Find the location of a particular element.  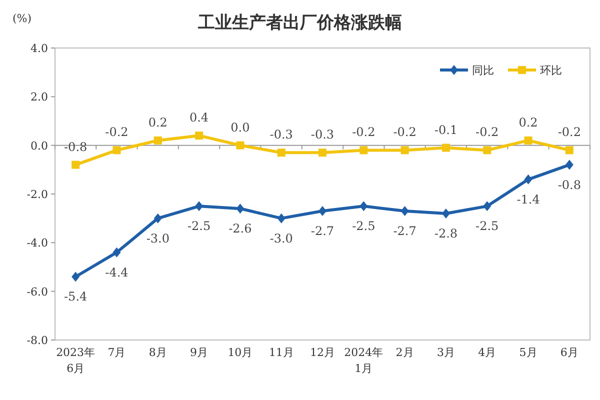

y-tick-label: 0.0 is located at coordinates (39, 145).